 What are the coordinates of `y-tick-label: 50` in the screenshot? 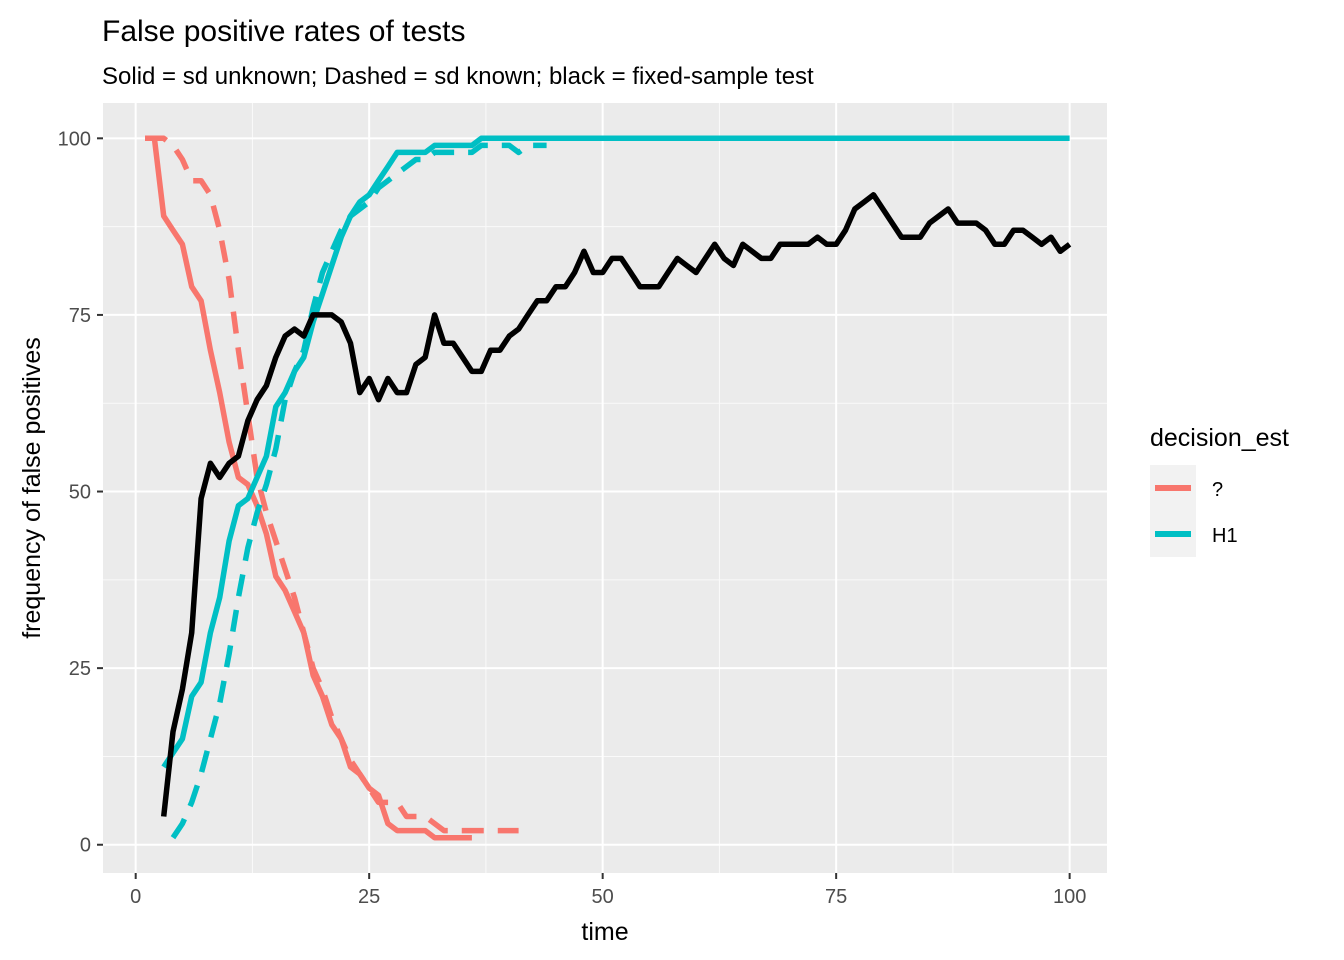 It's located at (80, 493).